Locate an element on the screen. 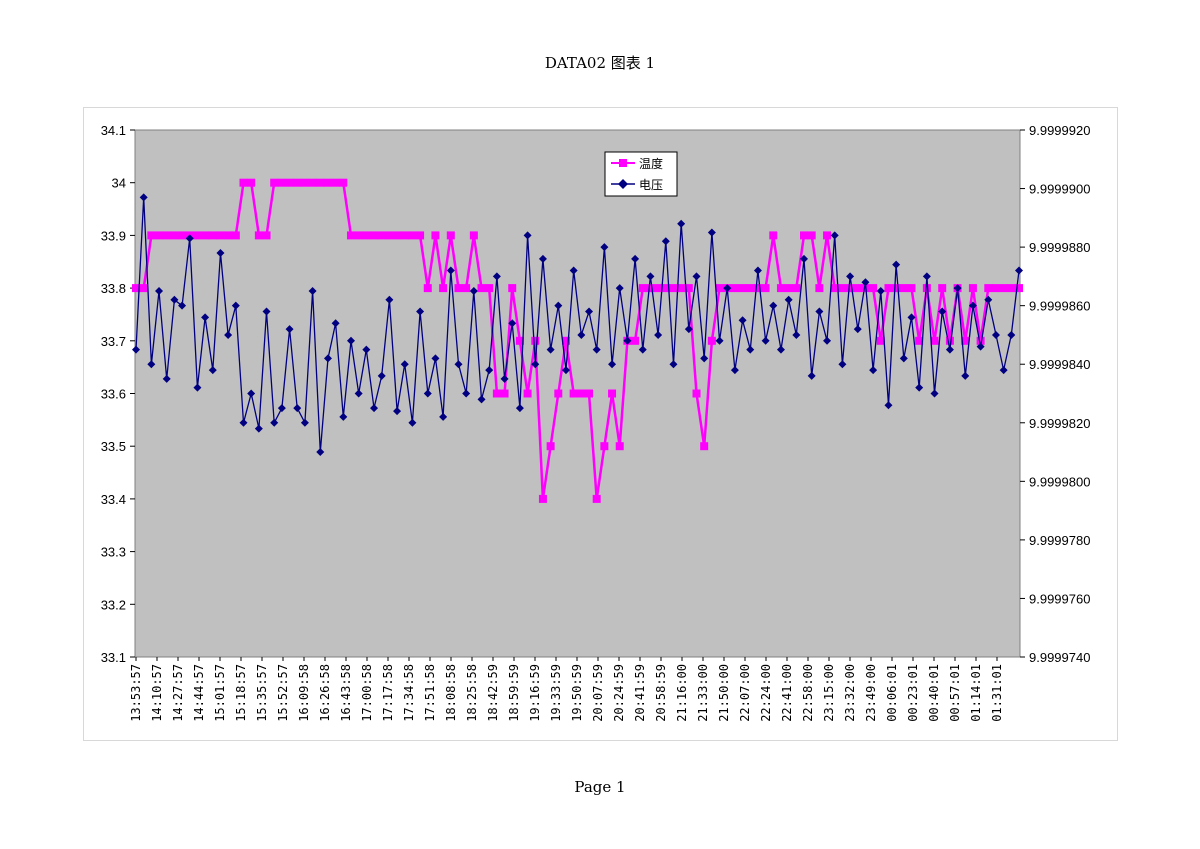 The height and width of the screenshot is (849, 1200). y-left-tick-label: 33.1 is located at coordinates (113, 657).